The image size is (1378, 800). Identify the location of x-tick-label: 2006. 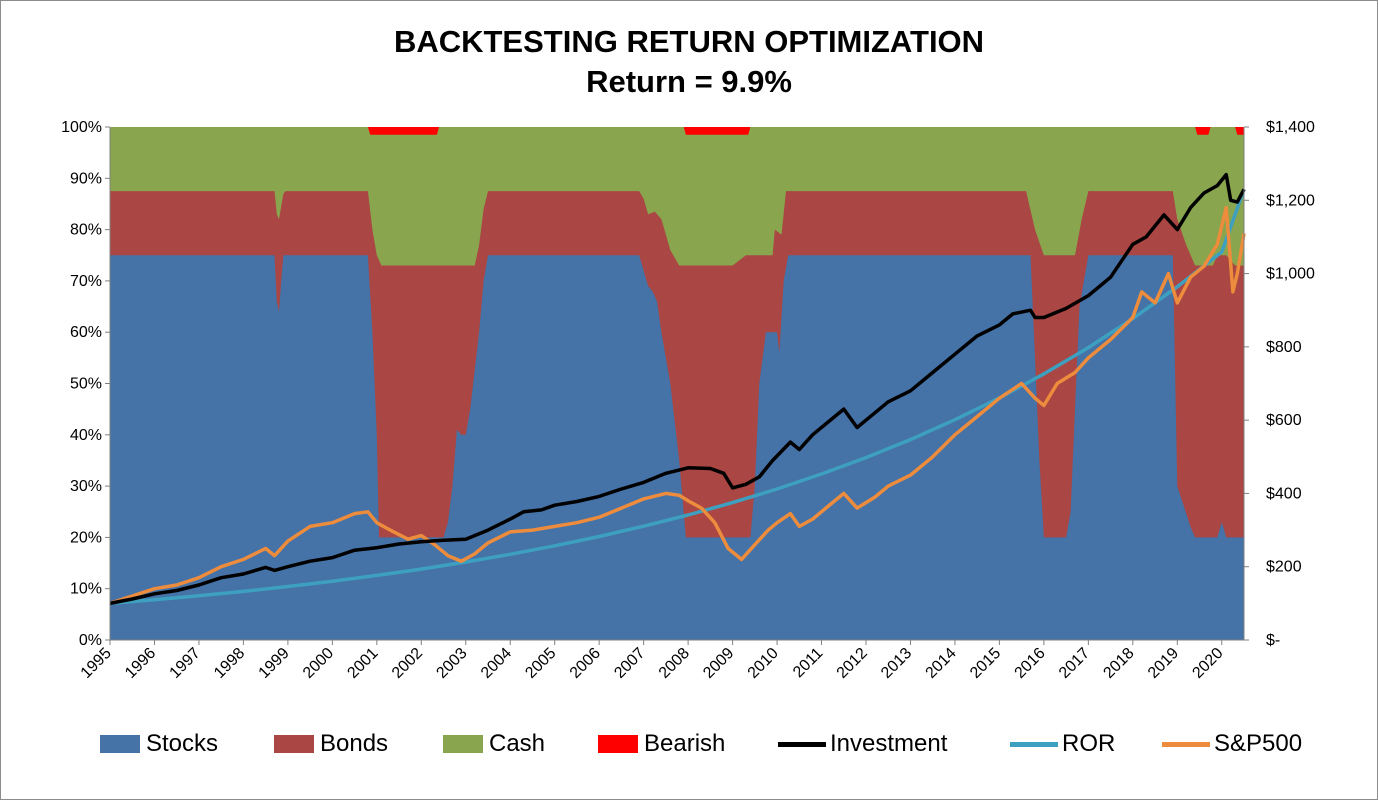
(585, 663).